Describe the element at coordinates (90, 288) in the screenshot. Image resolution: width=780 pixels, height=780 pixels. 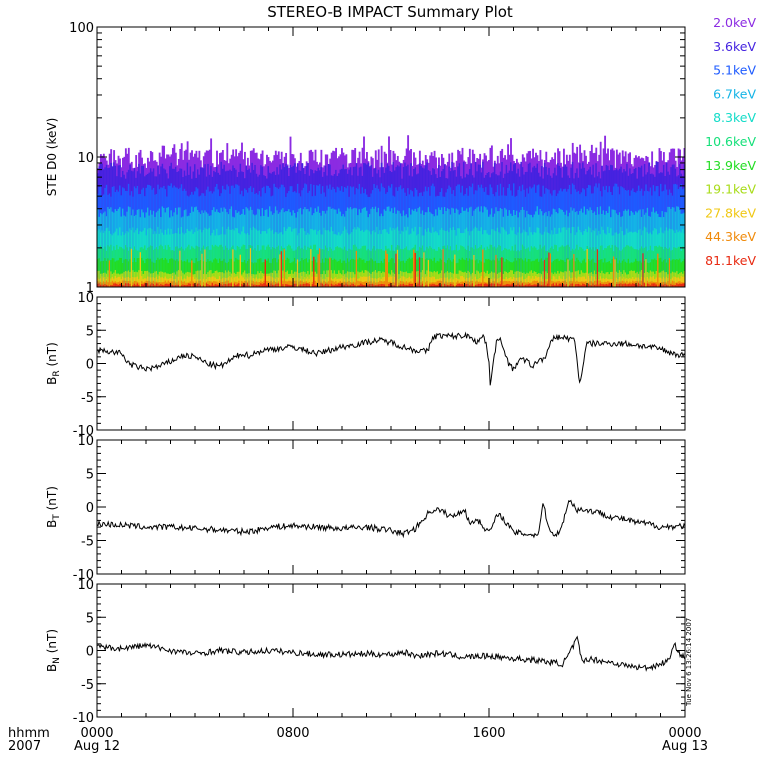
I see `y-tick-label: 1` at that location.